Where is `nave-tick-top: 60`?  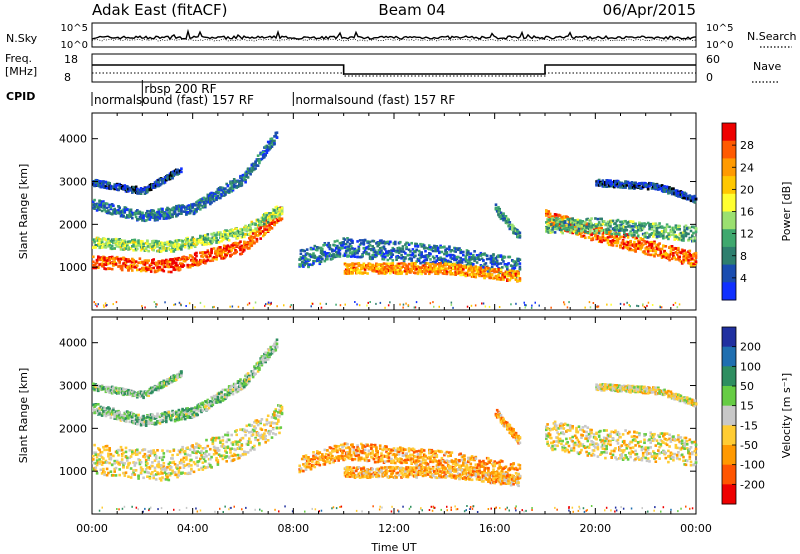
nave-tick-top: 60 is located at coordinates (713, 59).